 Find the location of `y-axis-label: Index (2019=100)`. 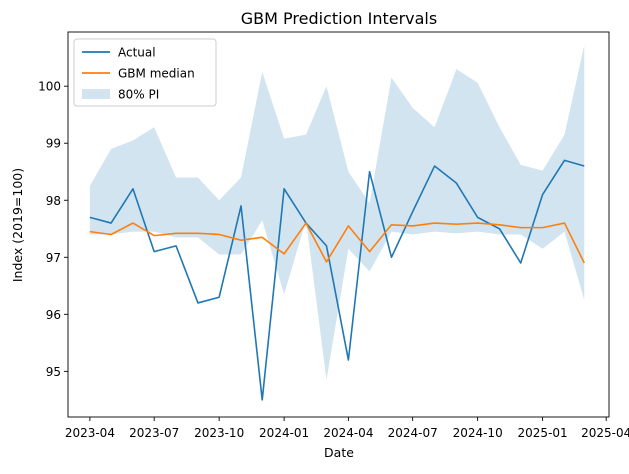

y-axis-label: Index (2019=100) is located at coordinates (17, 225).